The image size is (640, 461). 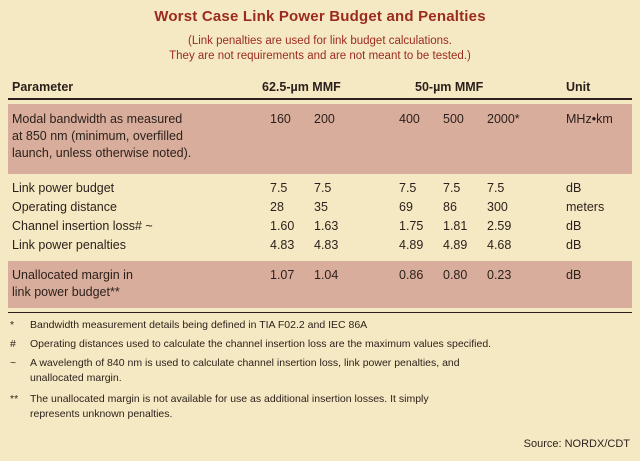 What do you see at coordinates (320, 139) in the screenshot?
I see `modal-band` at bounding box center [320, 139].